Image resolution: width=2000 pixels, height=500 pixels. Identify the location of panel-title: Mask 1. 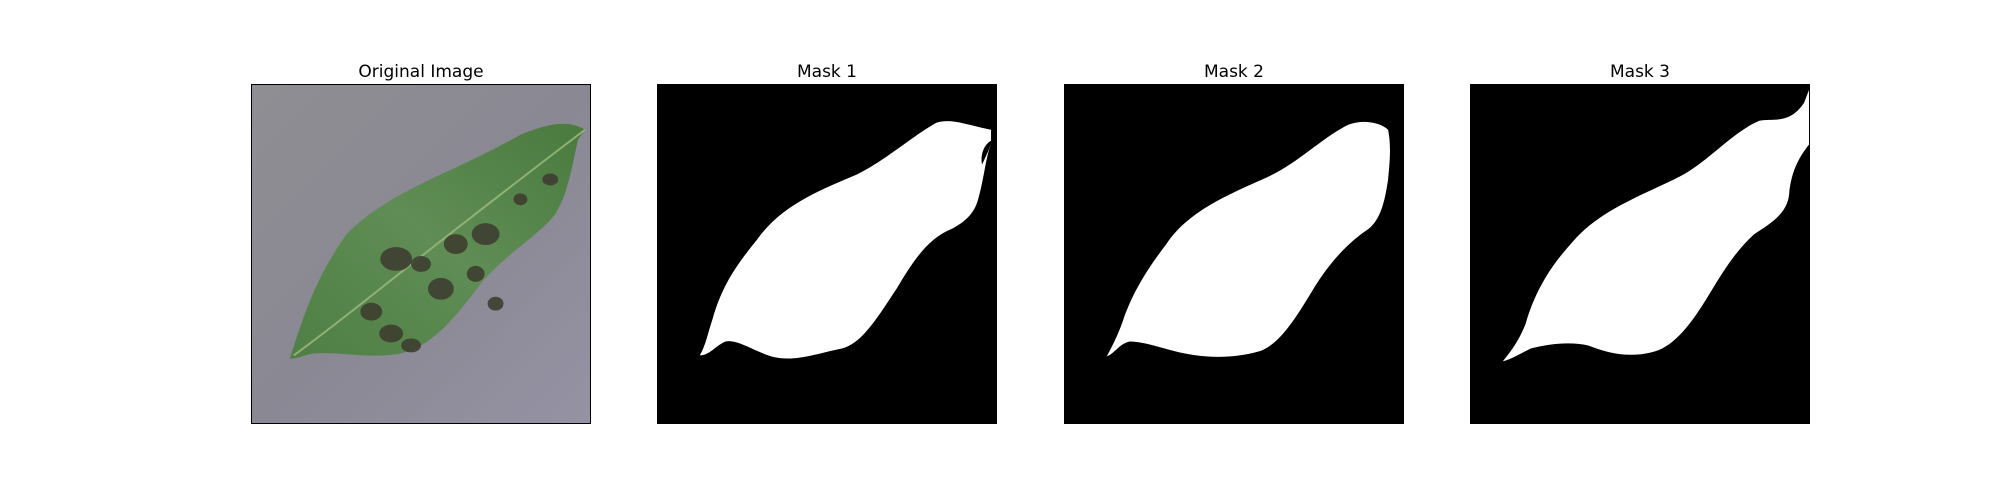
(826, 72).